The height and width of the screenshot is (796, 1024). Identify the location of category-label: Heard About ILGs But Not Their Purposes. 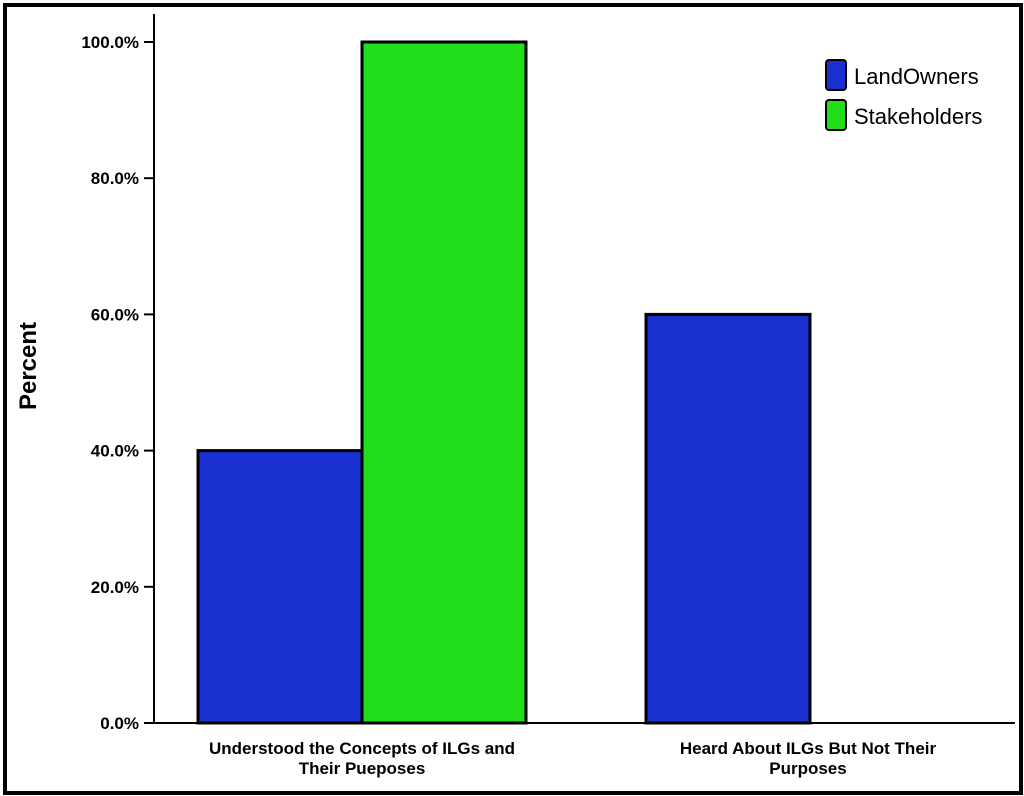
(808, 758).